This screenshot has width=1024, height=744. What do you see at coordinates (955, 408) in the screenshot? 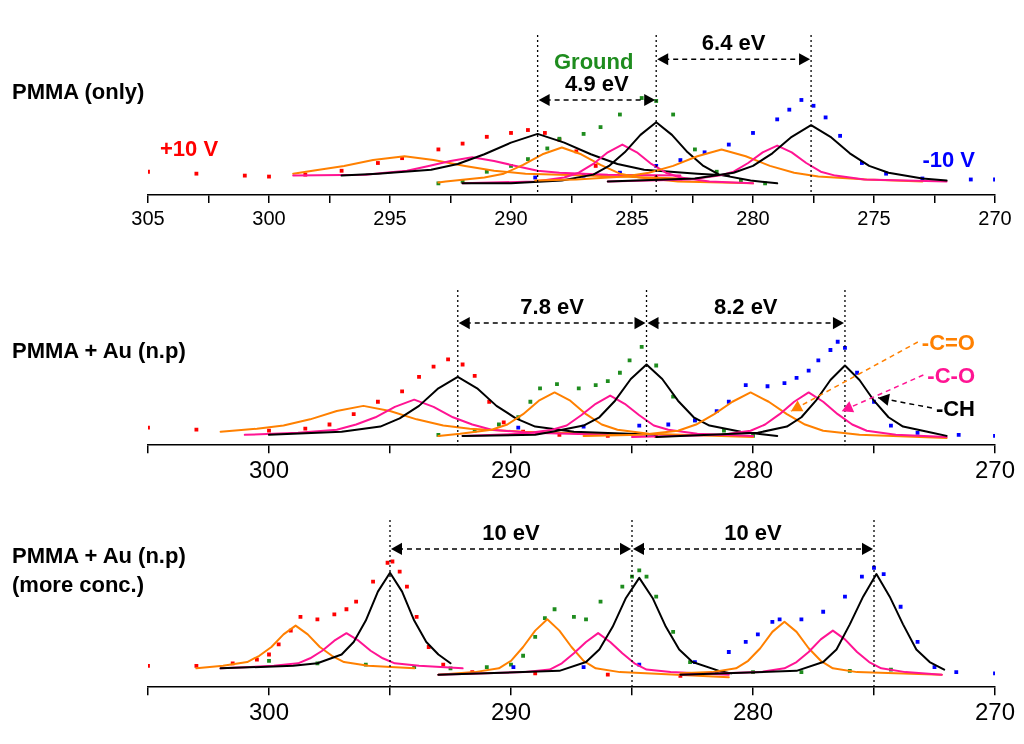
I see `legend-label: -CH` at bounding box center [955, 408].